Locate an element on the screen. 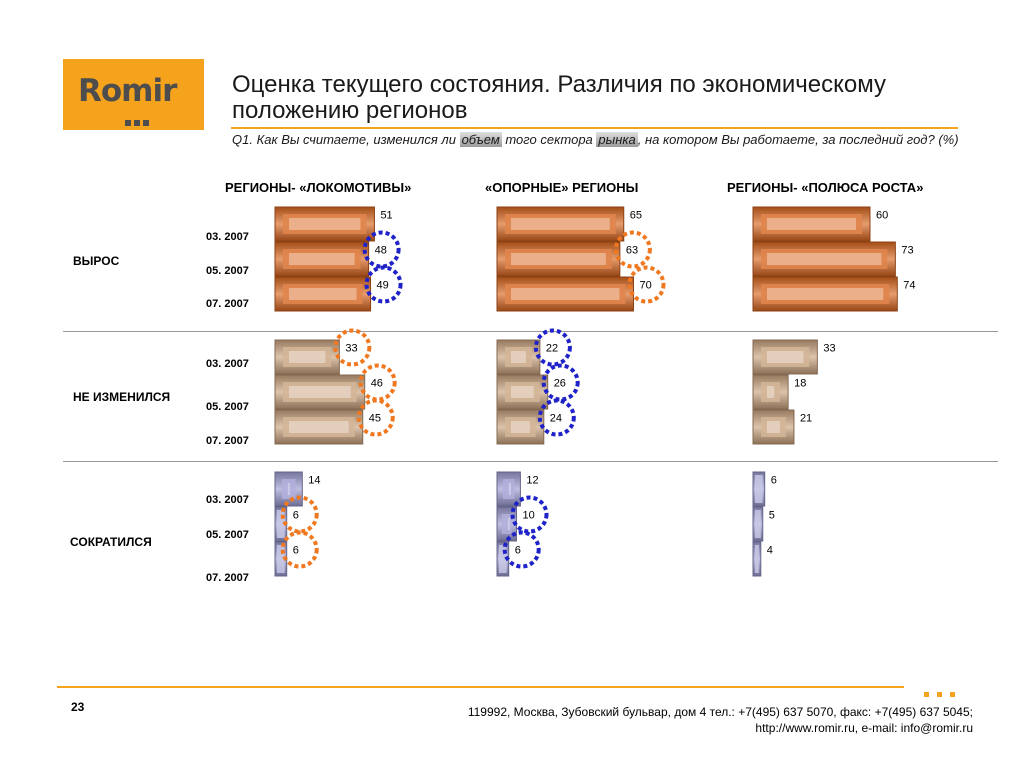  bar-value-label: 18 is located at coordinates (800, 384).